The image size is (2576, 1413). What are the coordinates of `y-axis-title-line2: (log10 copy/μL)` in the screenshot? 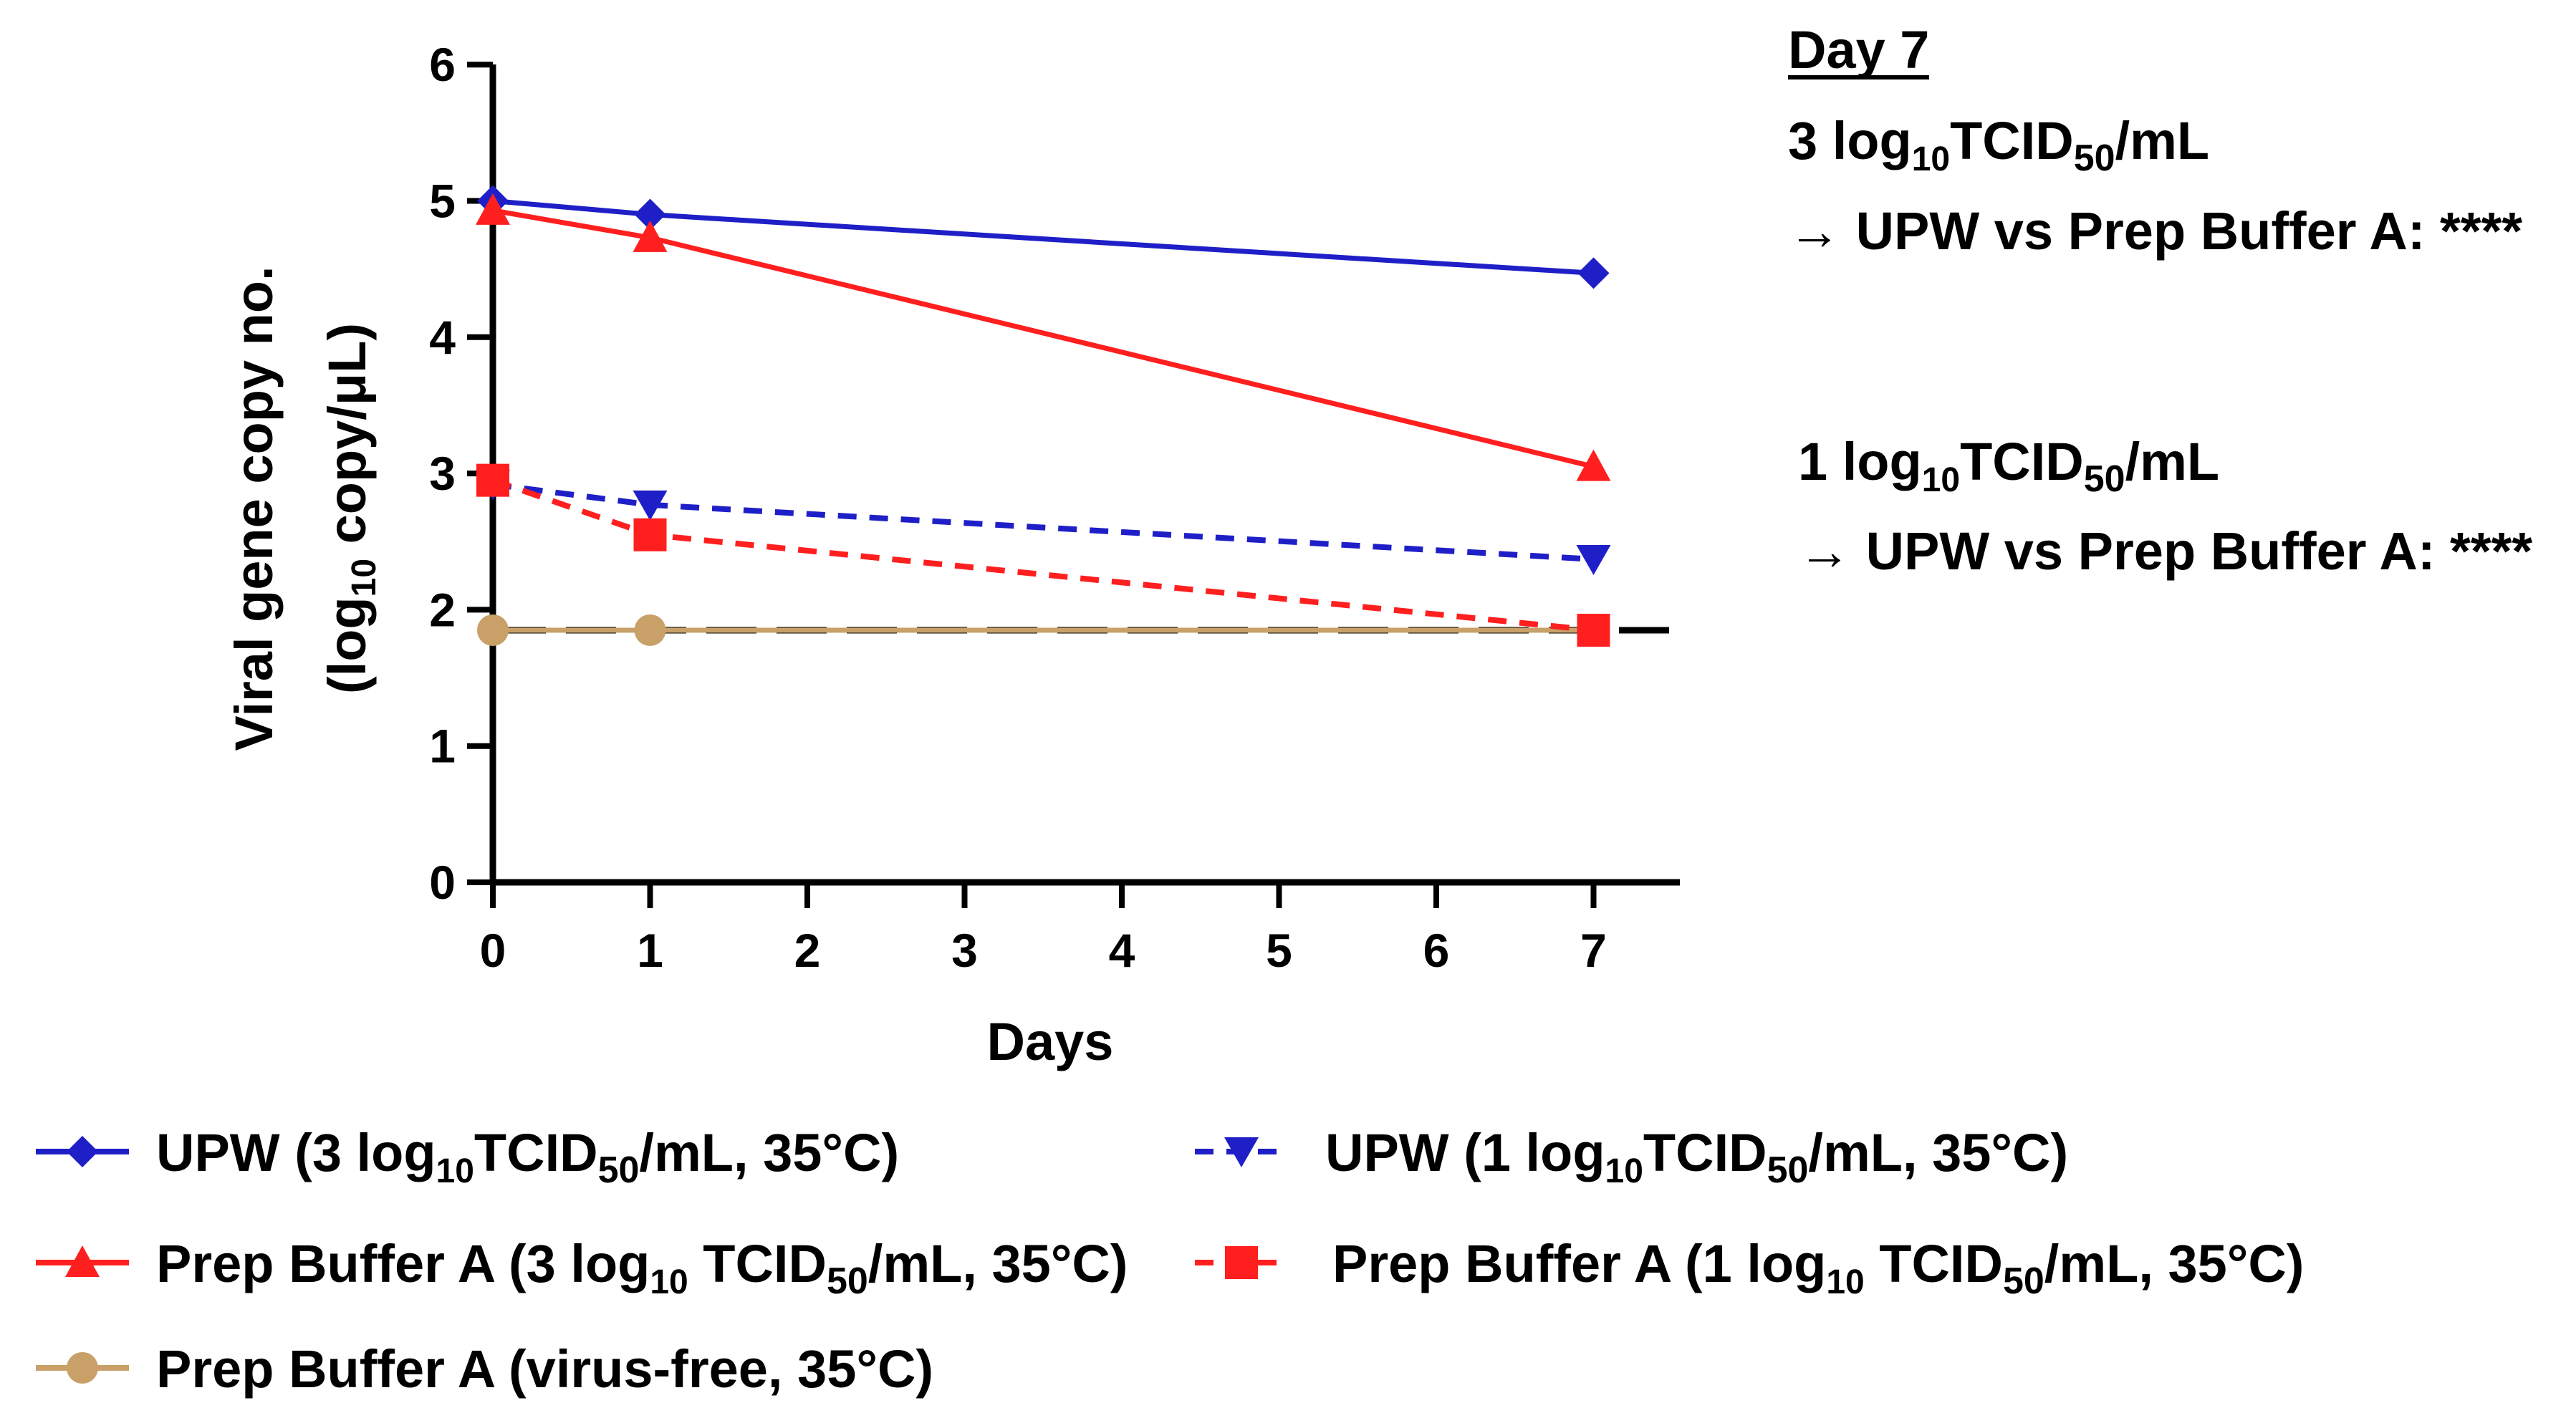 It's located at (350, 508).